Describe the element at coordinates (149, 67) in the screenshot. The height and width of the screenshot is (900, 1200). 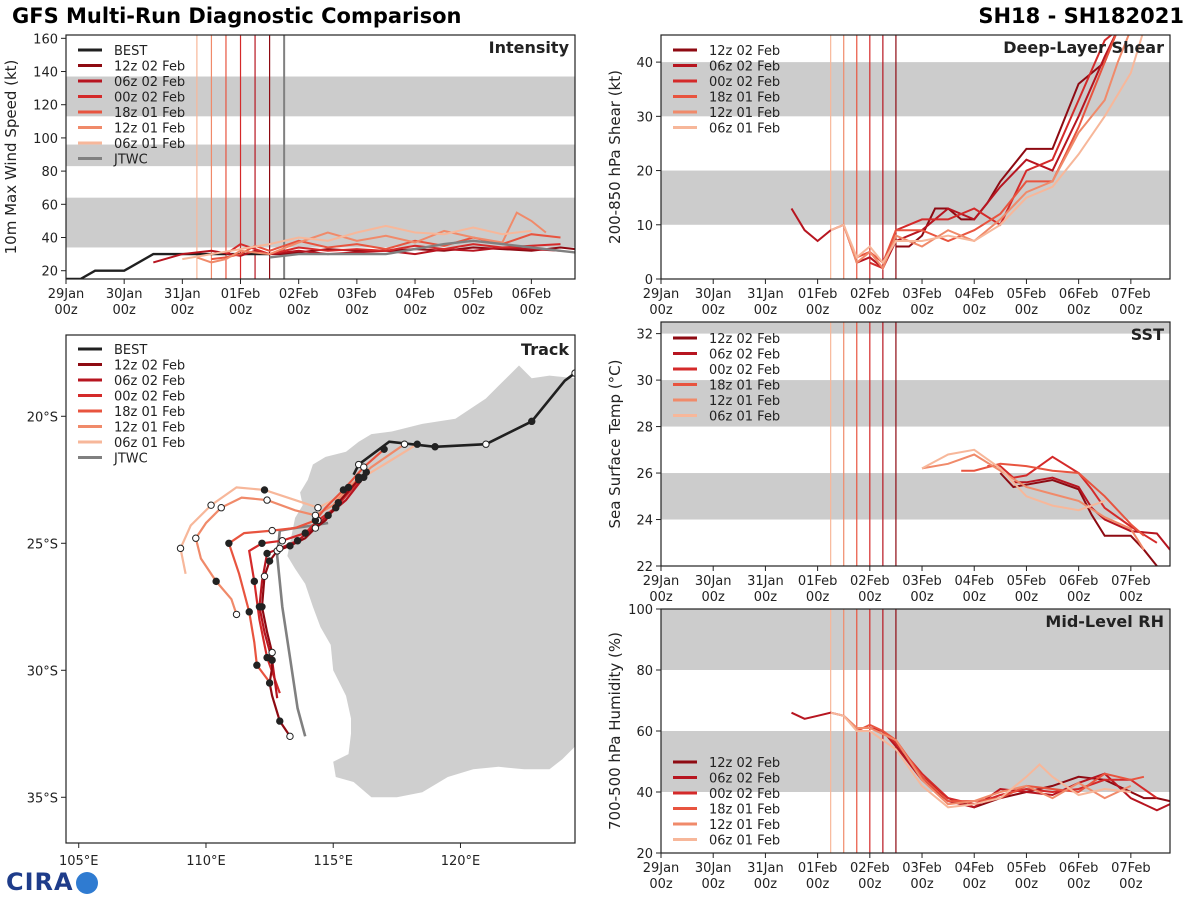
I see `intensity-legend-label: 12z 02 Feb` at that location.